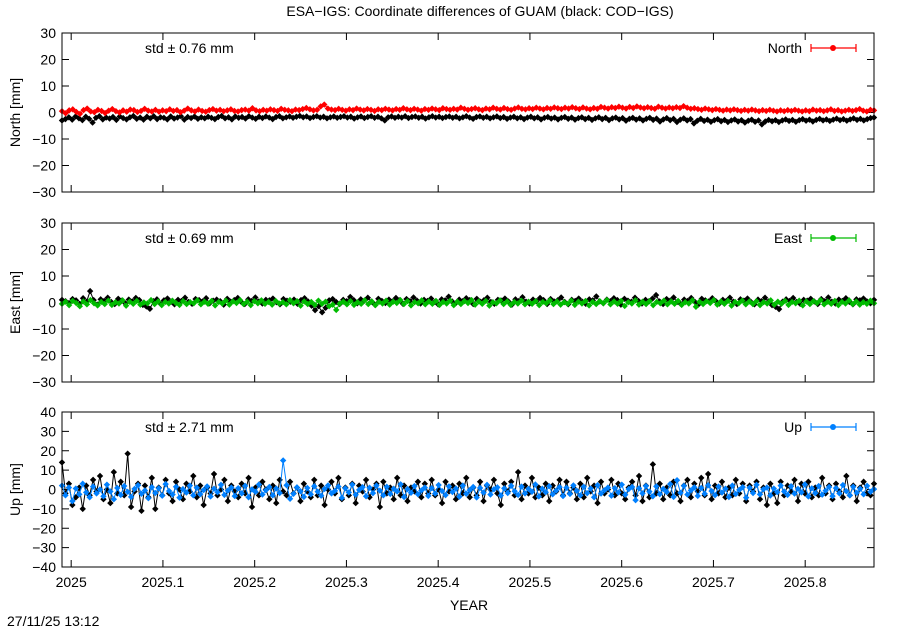  I want to click on y-tick-label-up: 0, so click(52, 490).